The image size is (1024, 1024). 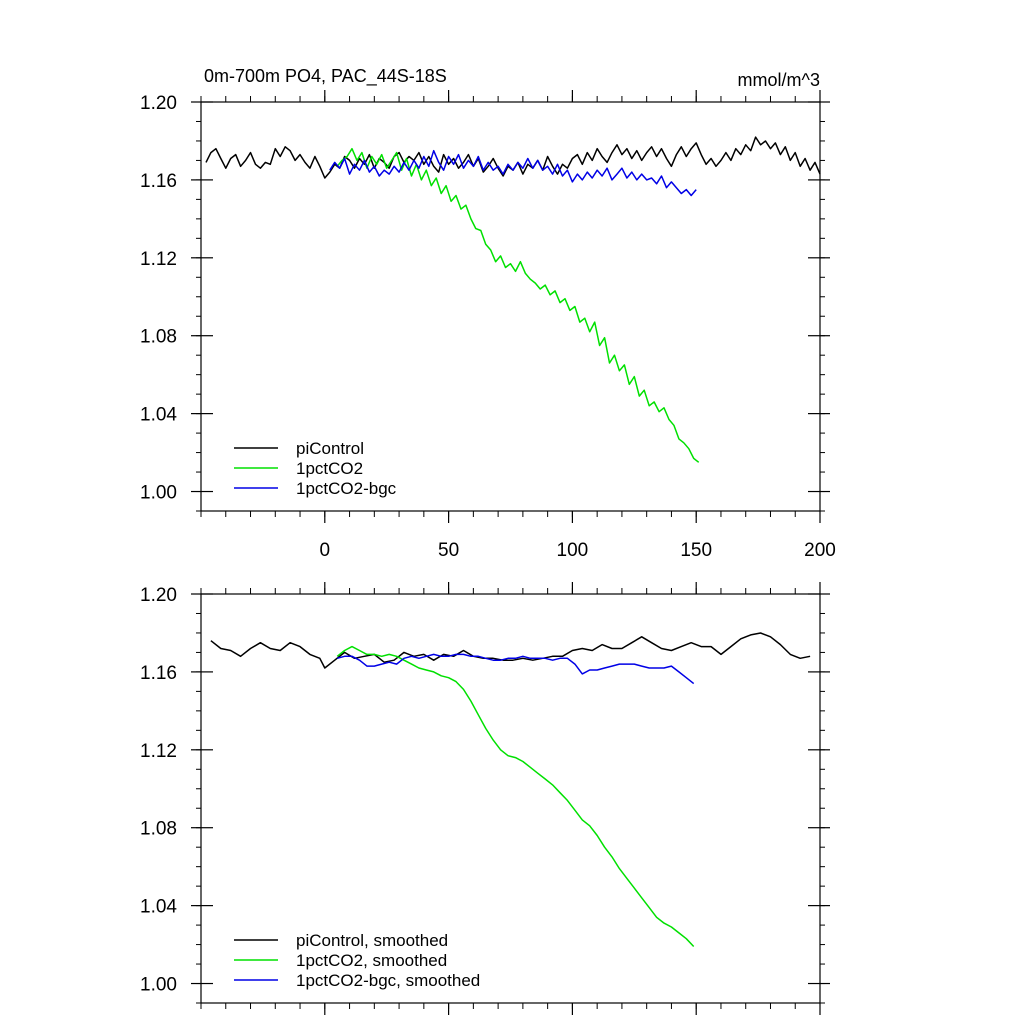 I want to click on chart-title: 0m-700m PO4, PAC_44S-18S, so click(x=325, y=76).